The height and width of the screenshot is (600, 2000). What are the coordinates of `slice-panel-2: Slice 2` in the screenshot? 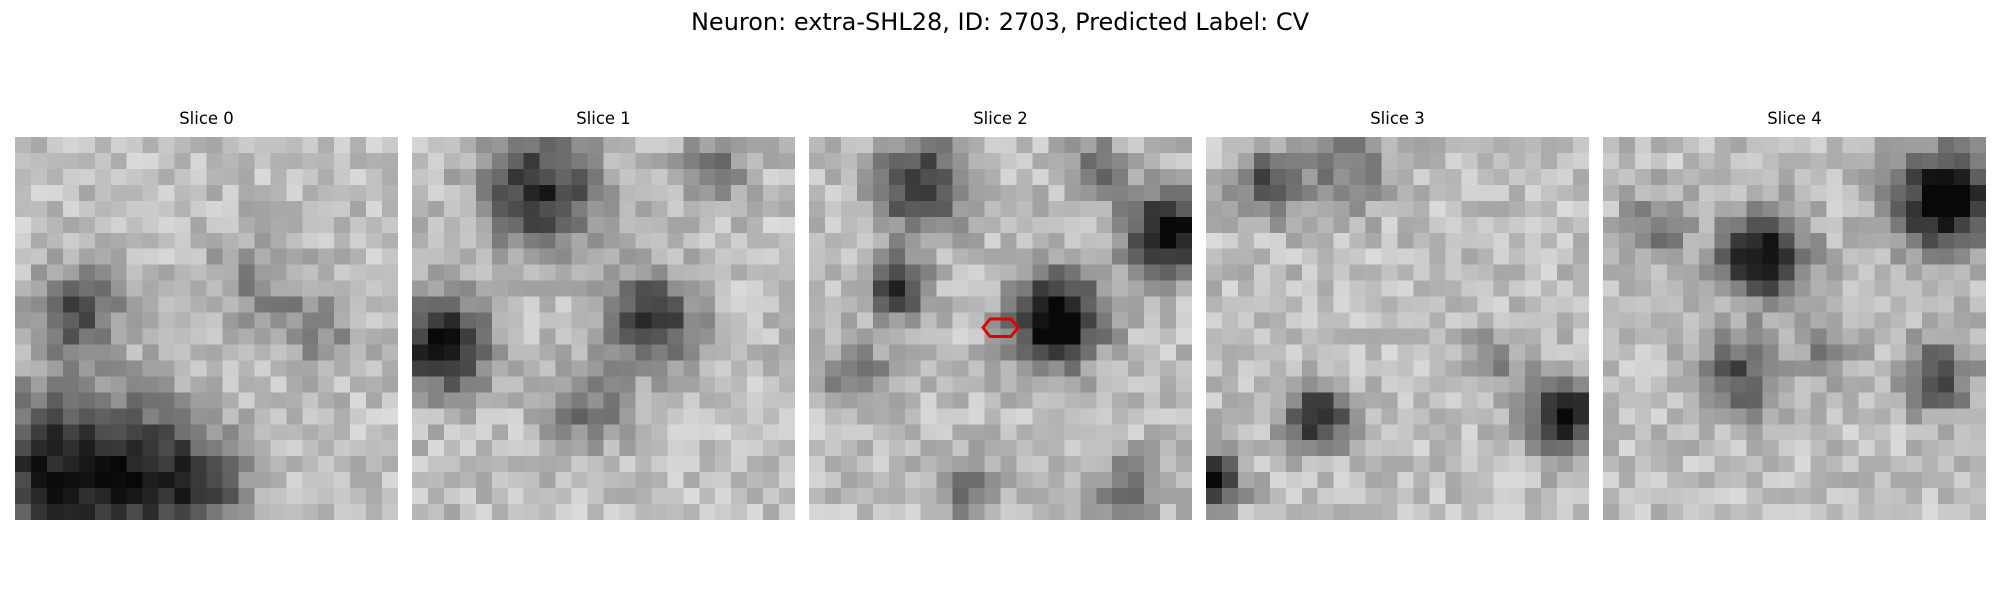 It's located at (1000, 314).